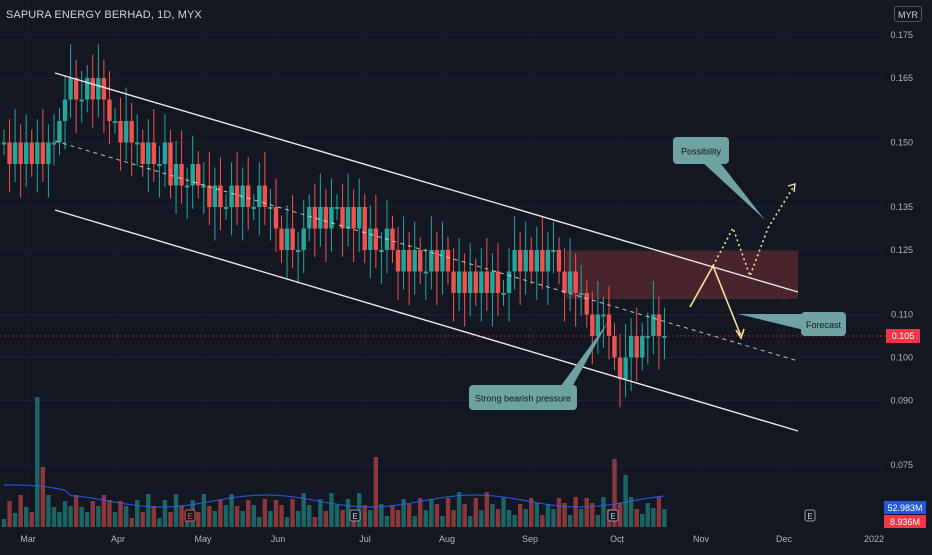 This screenshot has width=932, height=555. I want to click on callout-label: Forecast, so click(824, 325).